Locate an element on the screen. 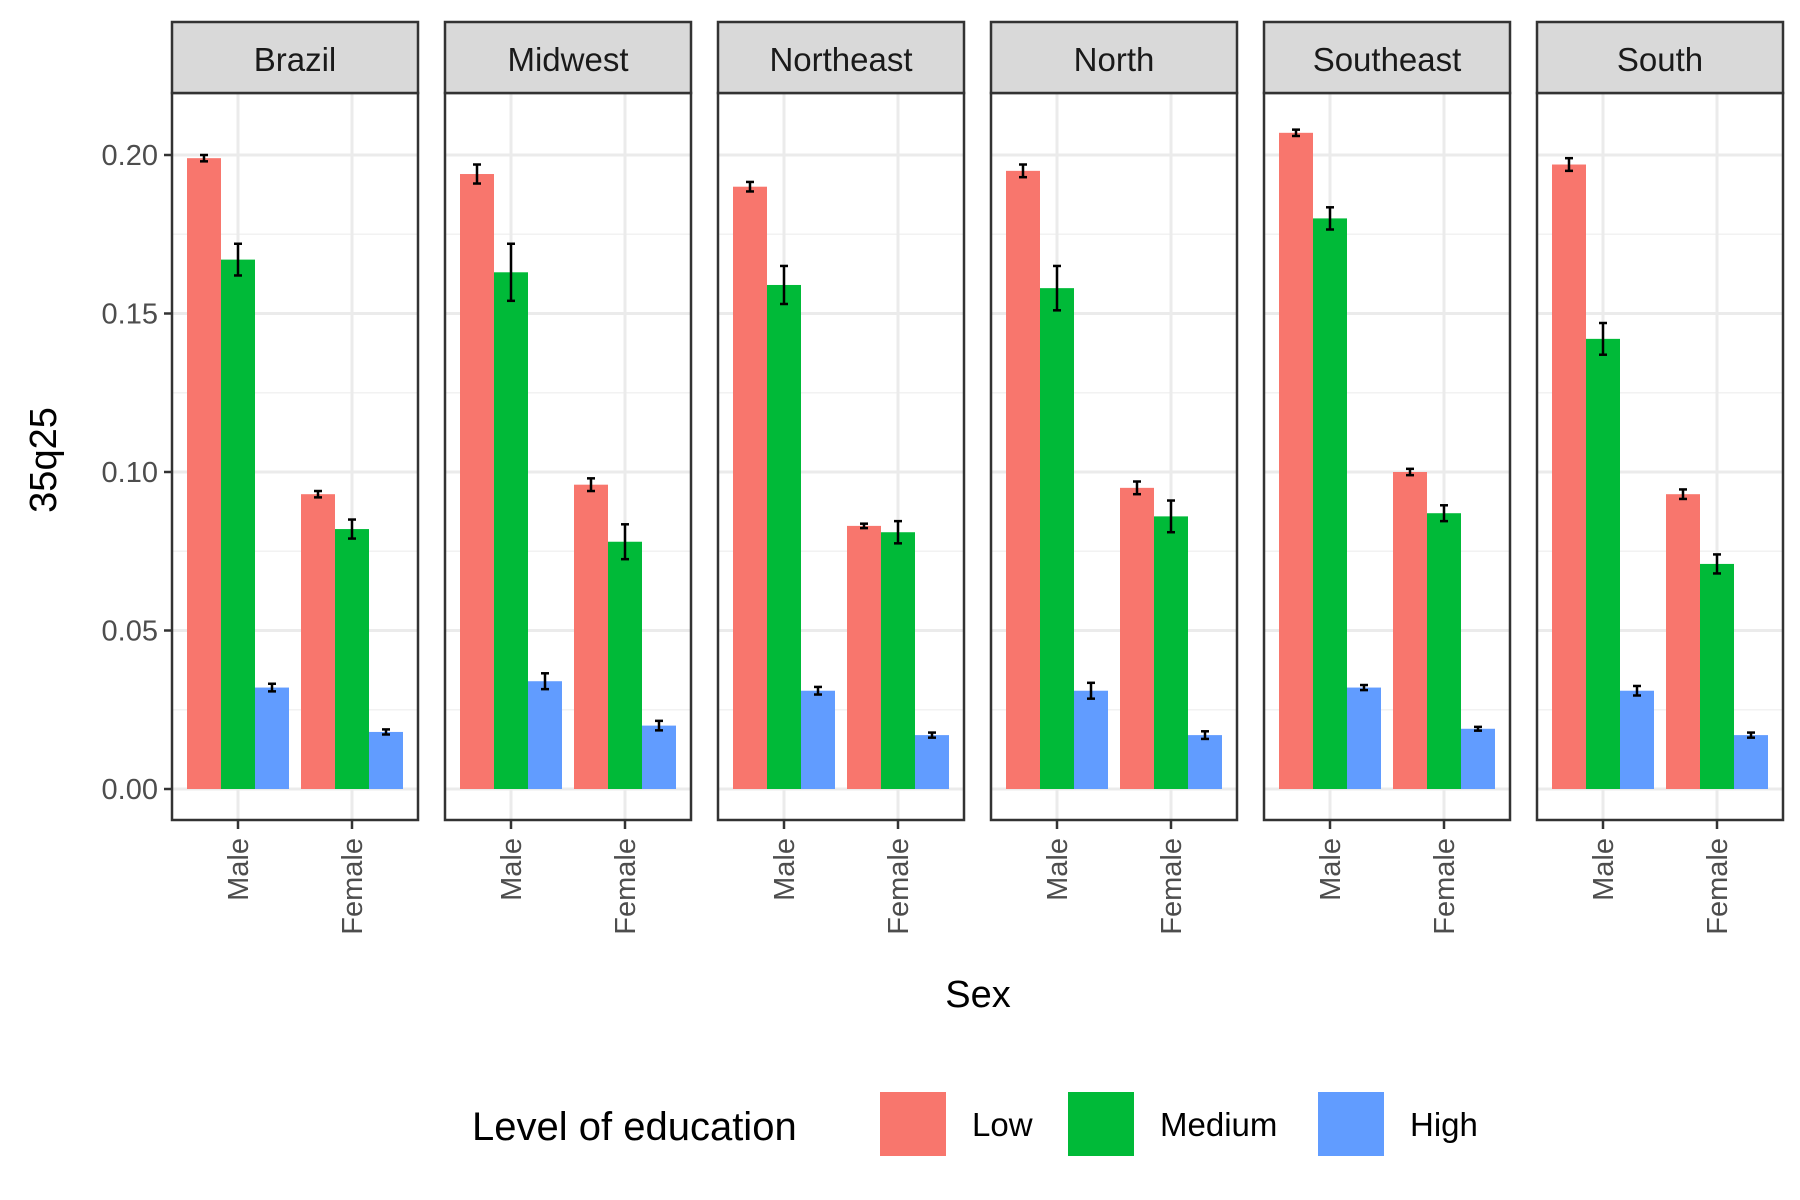  strip-label: Brazil is located at coordinates (295, 59).